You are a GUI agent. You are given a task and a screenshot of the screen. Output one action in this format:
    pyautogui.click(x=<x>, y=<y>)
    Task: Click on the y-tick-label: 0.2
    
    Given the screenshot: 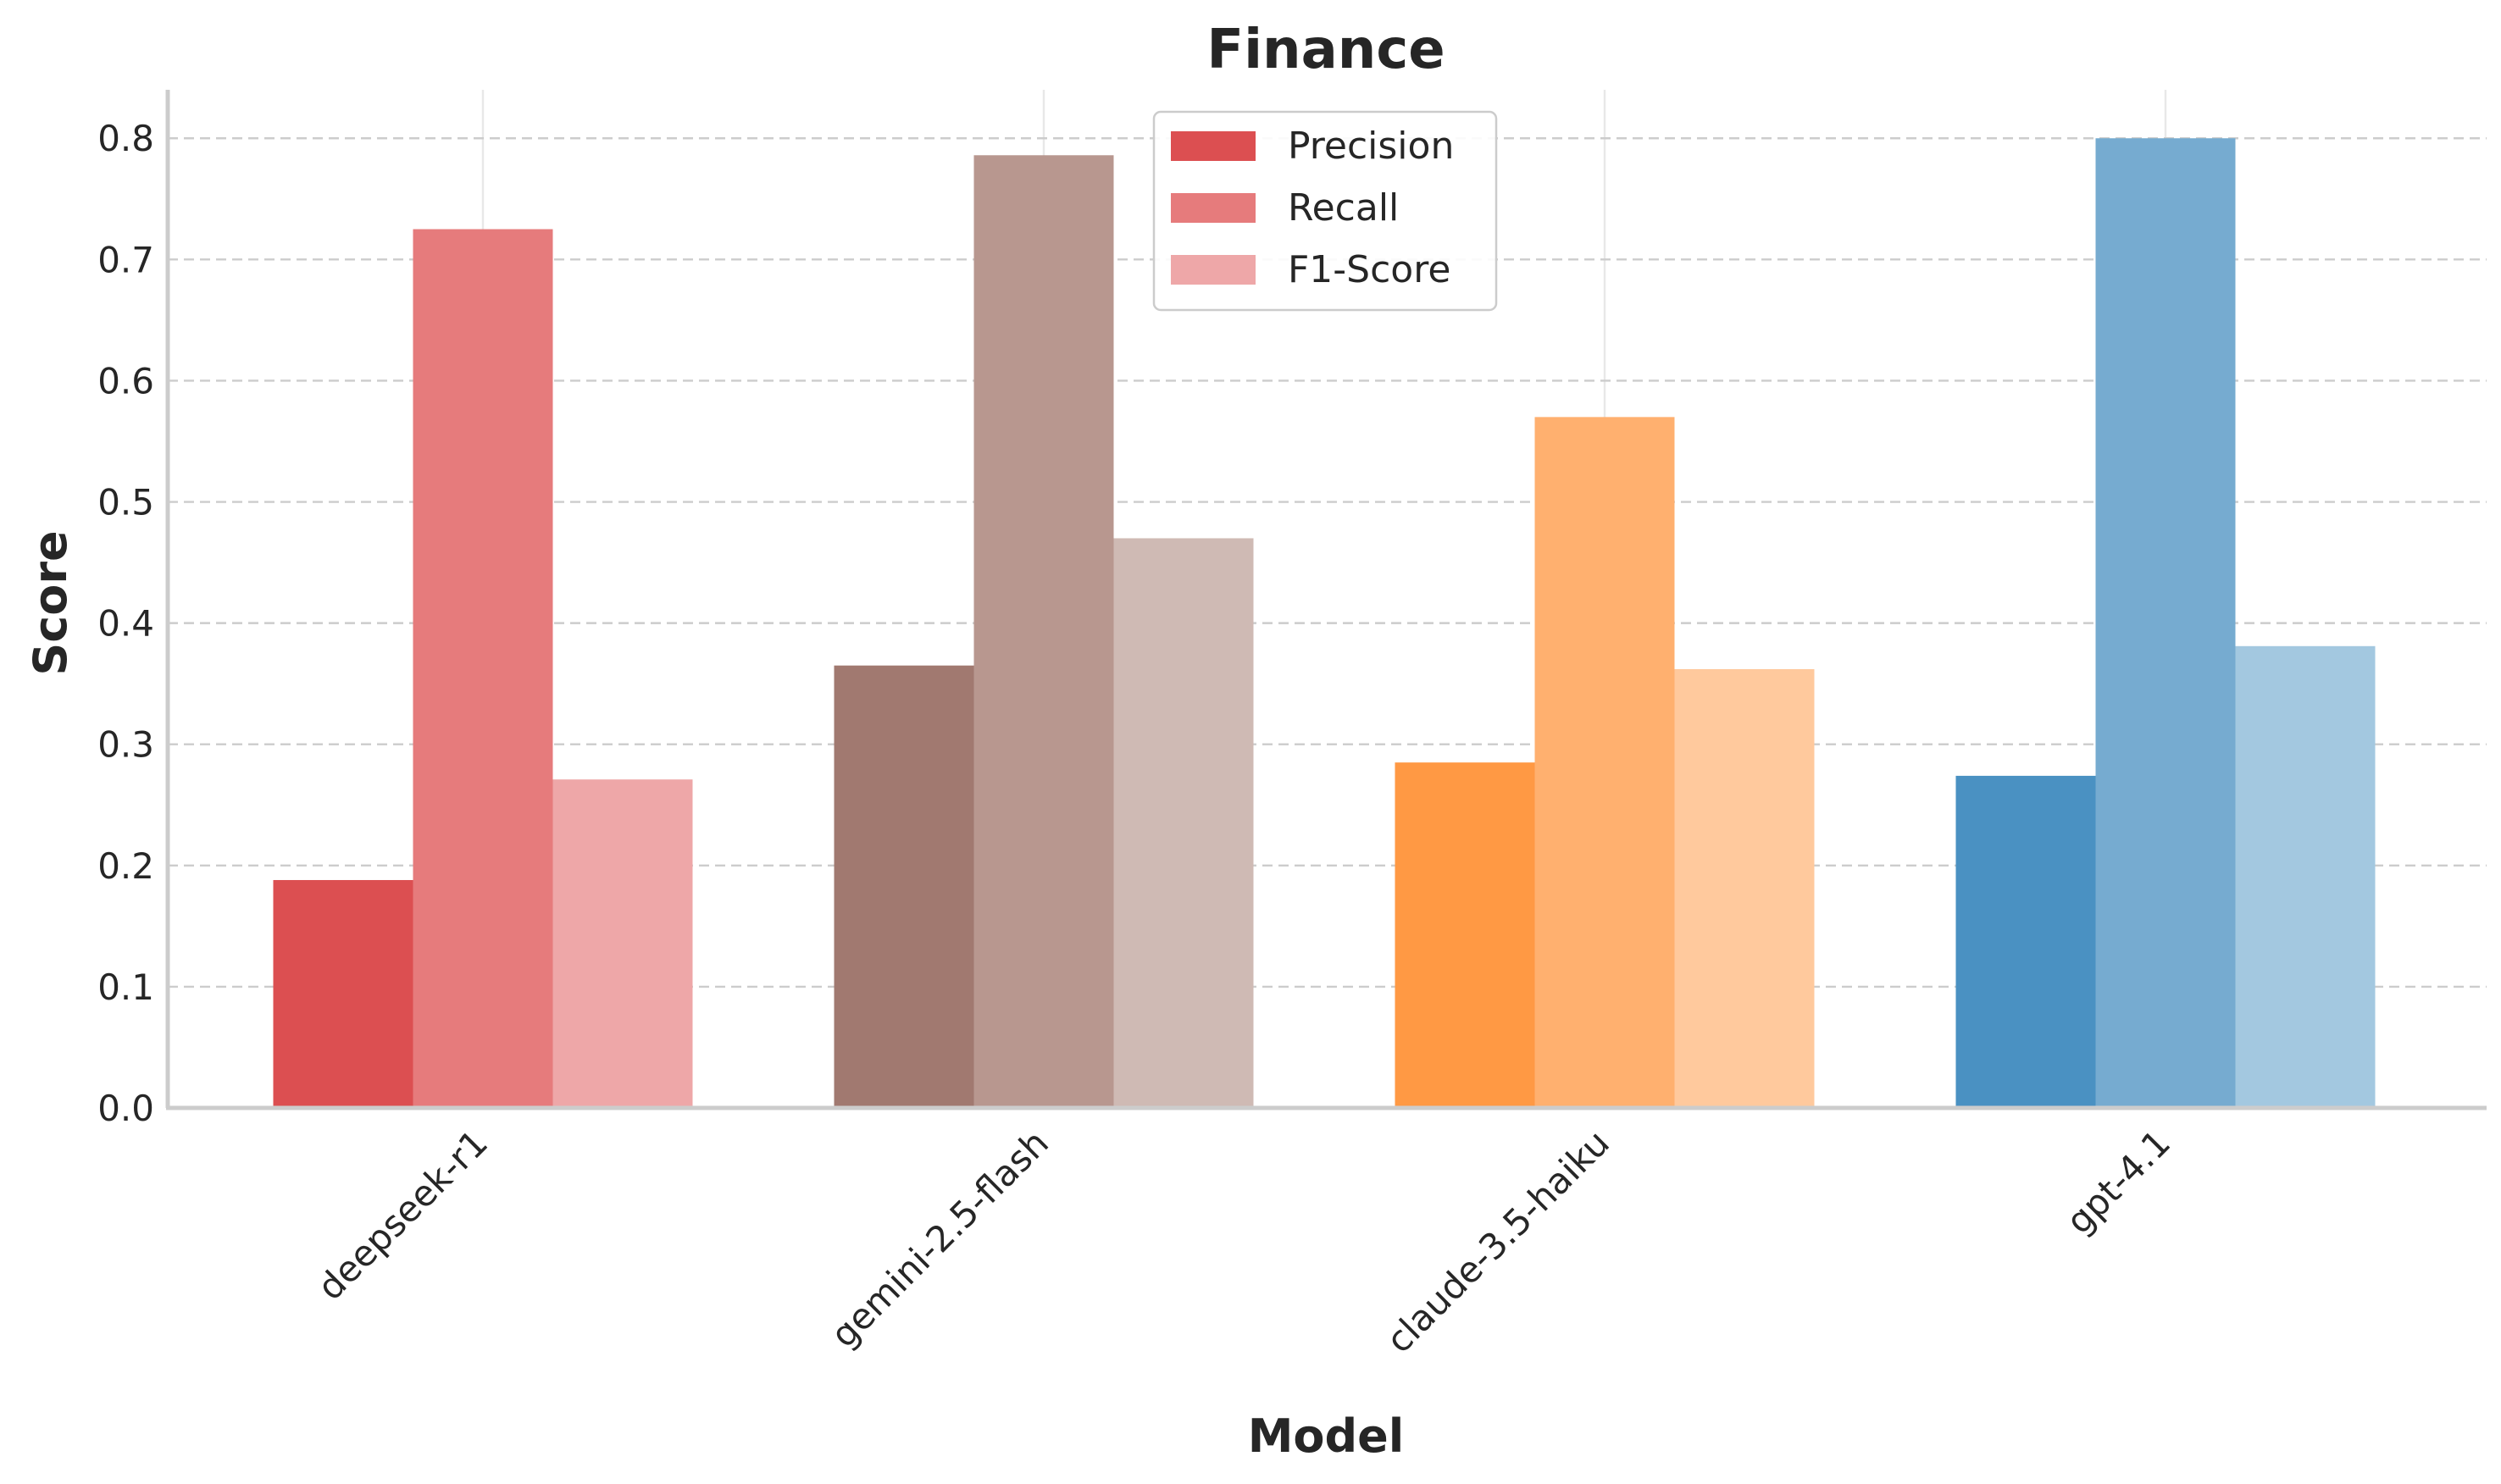 What is the action you would take?
    pyautogui.click(x=125, y=866)
    